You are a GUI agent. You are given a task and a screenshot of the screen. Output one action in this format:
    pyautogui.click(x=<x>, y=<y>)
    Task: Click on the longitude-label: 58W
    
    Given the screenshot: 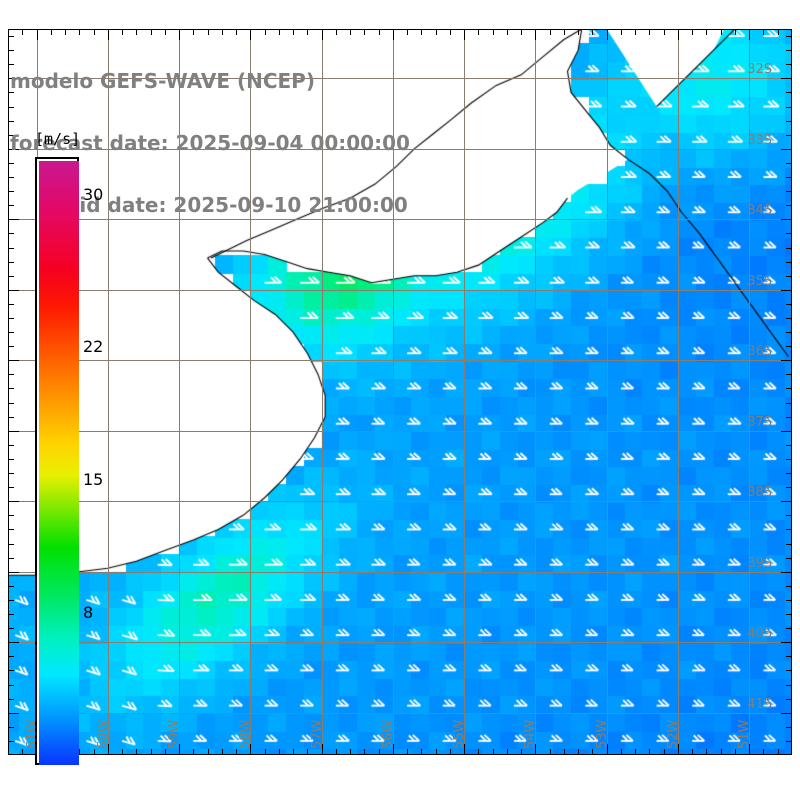 What is the action you would take?
    pyautogui.click(x=245, y=734)
    